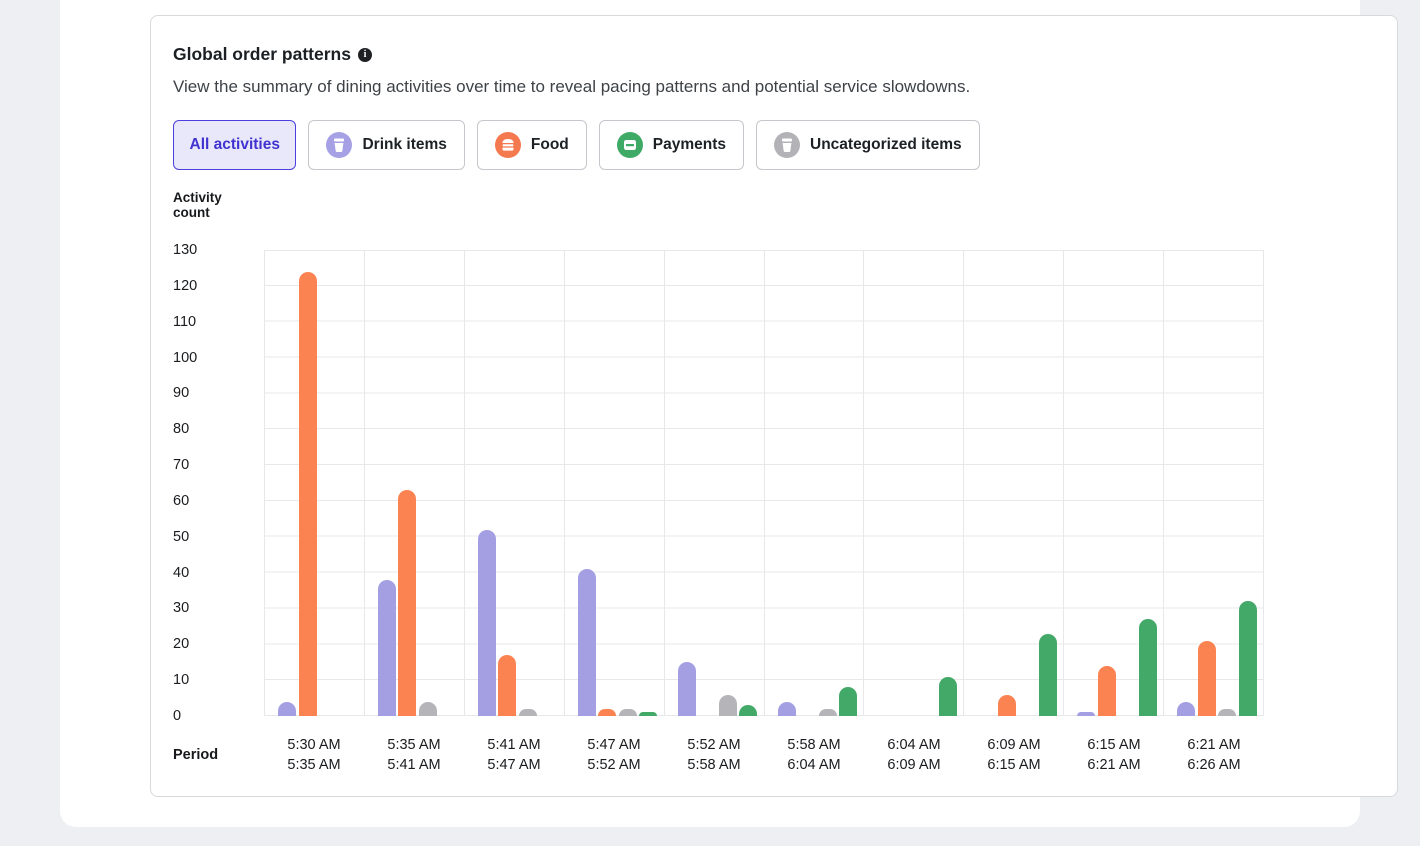  I want to click on y-tick-label: 90, so click(181, 393).